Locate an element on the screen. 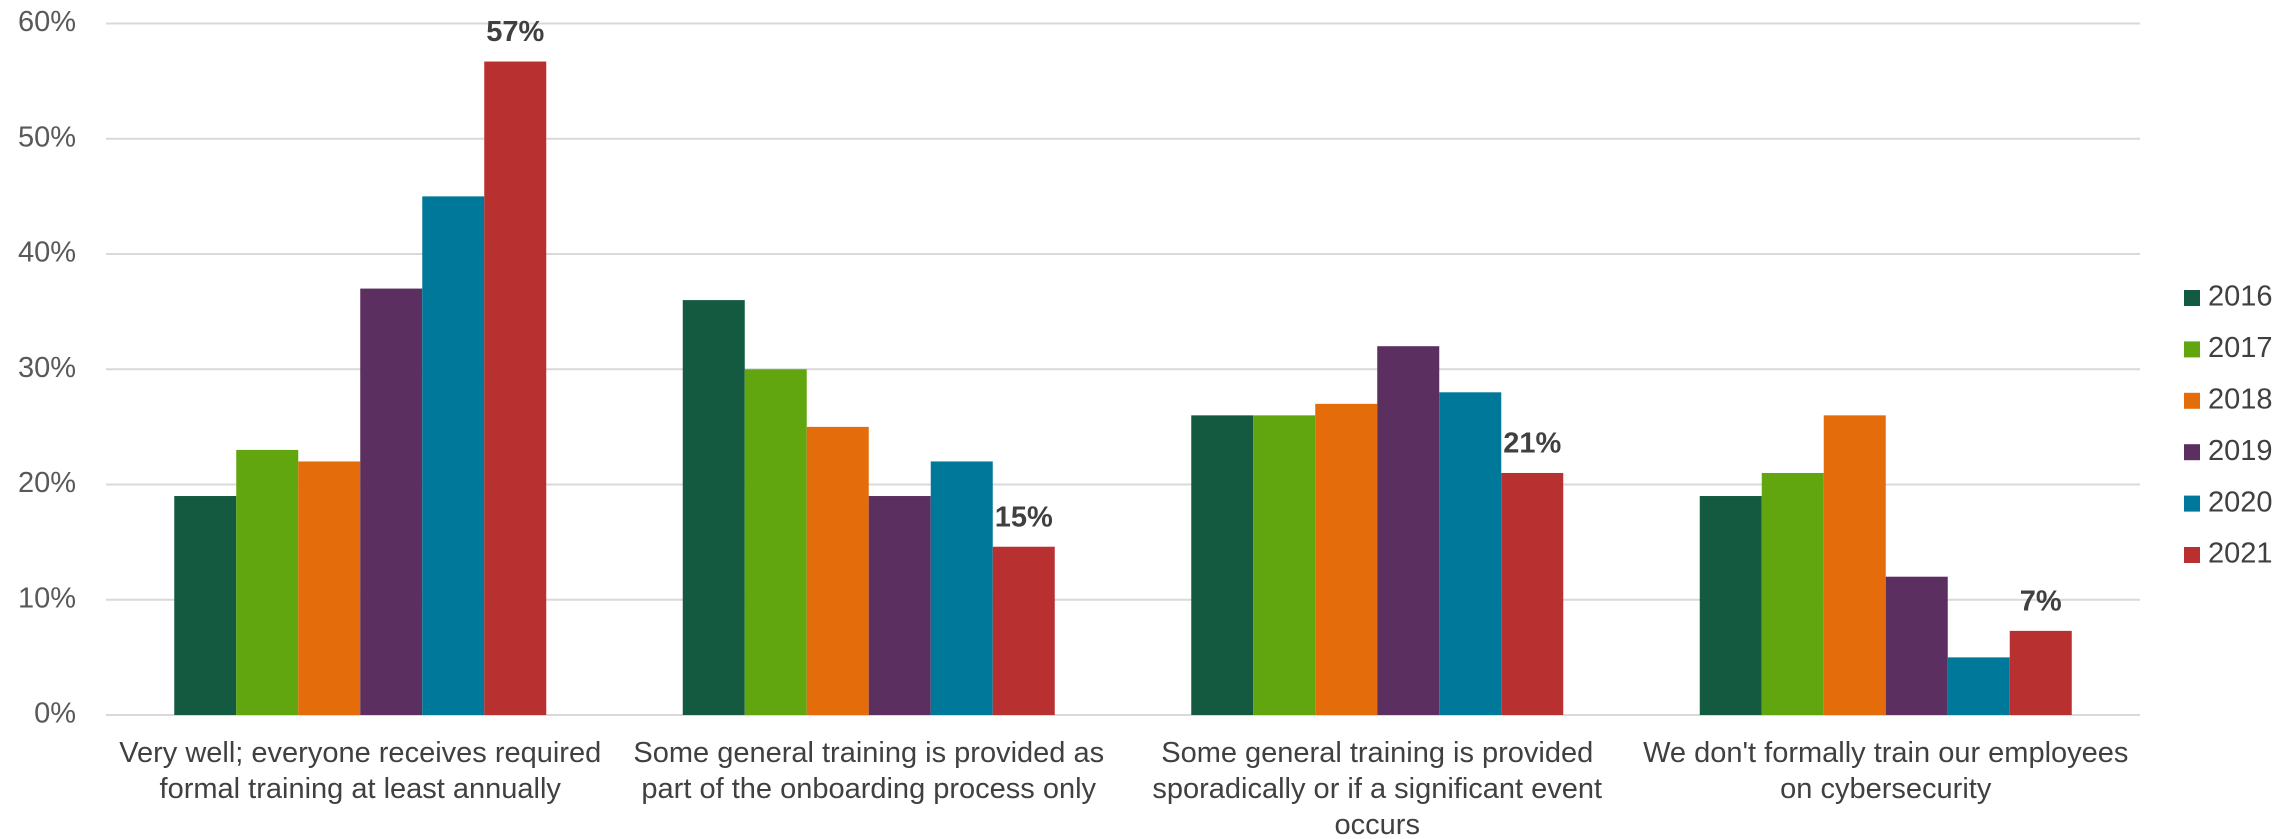 This screenshot has height=839, width=2292. y-tick-label: 10% is located at coordinates (47, 598).